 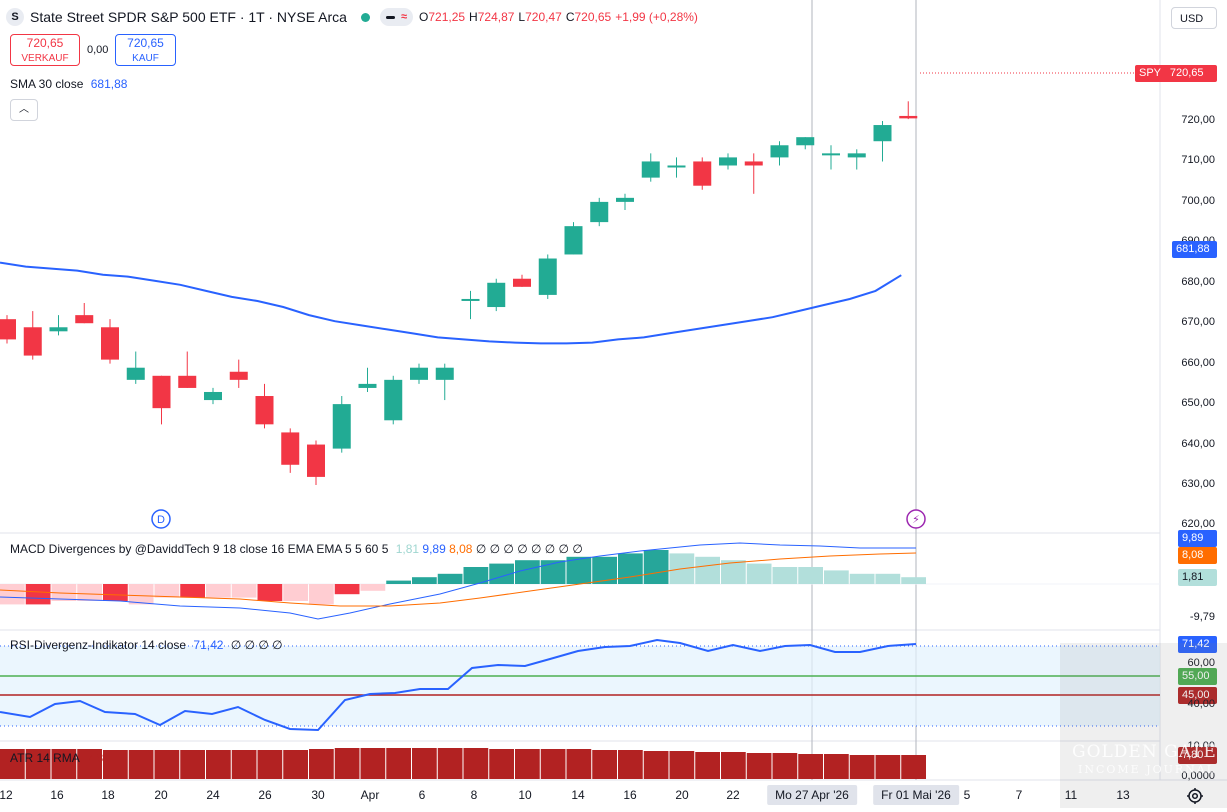 What do you see at coordinates (458, 685) in the screenshot?
I see `rsi-line` at bounding box center [458, 685].